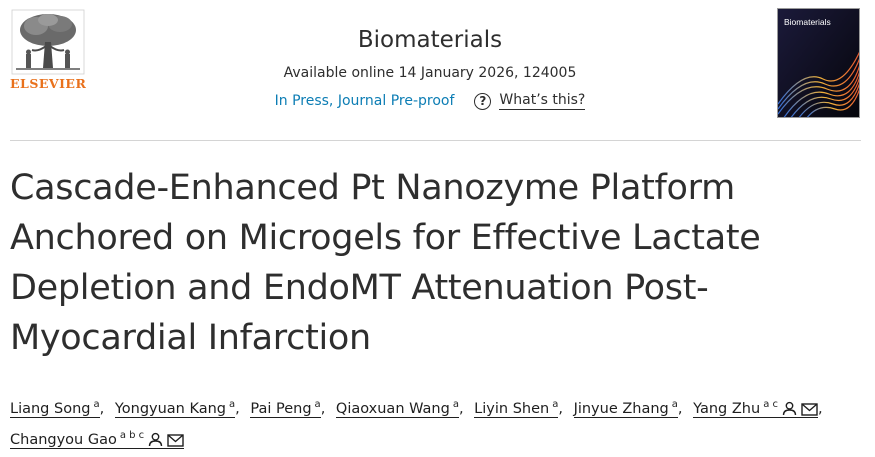 The width and height of the screenshot is (875, 457). I want to click on author-item: Liang Song a,, so click(60, 408).